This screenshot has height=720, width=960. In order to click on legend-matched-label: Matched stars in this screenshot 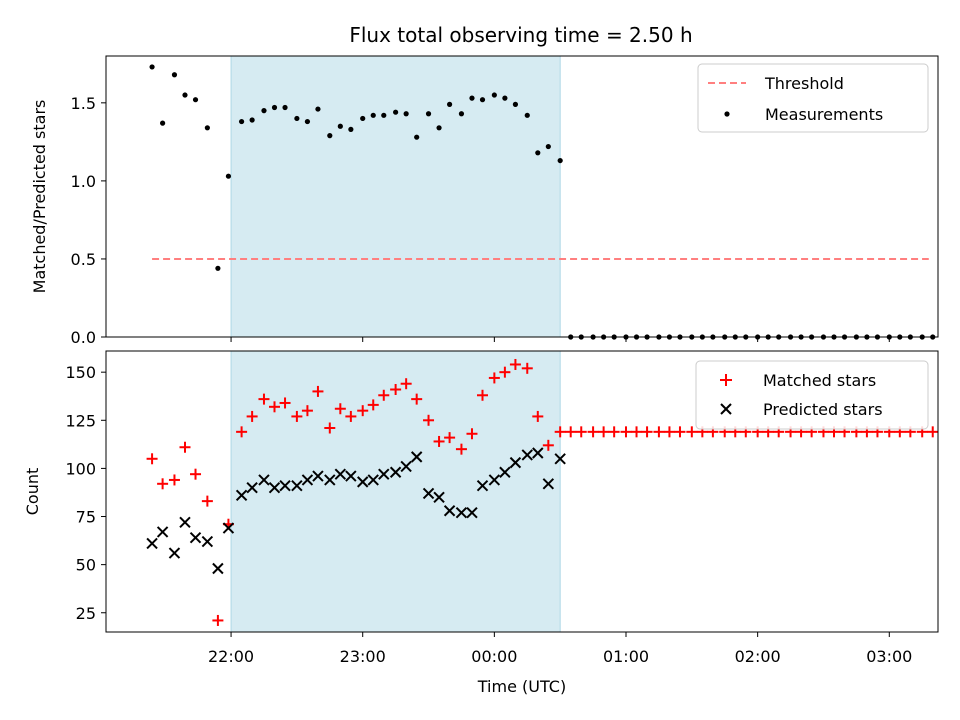, I will do `click(819, 380)`.